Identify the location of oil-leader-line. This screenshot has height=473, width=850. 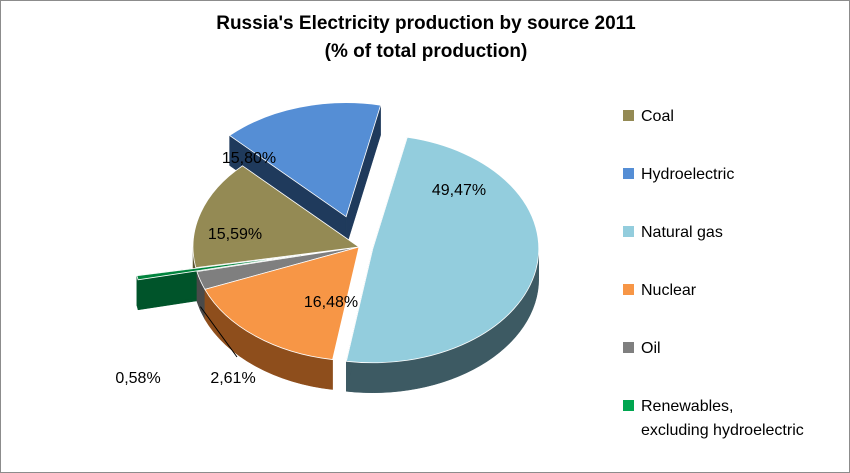
(218, 332).